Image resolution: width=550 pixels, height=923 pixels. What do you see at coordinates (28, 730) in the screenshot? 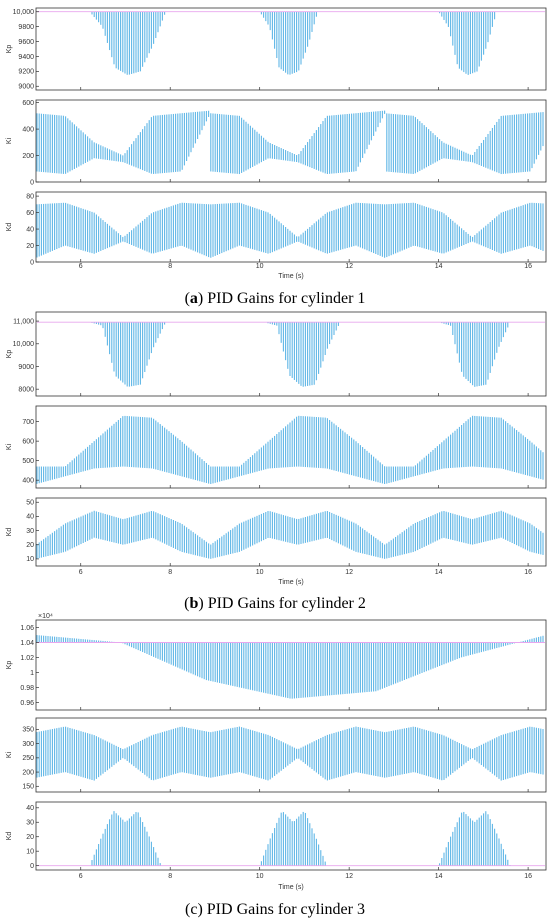
I see `y-tick-label: 350` at bounding box center [28, 730].